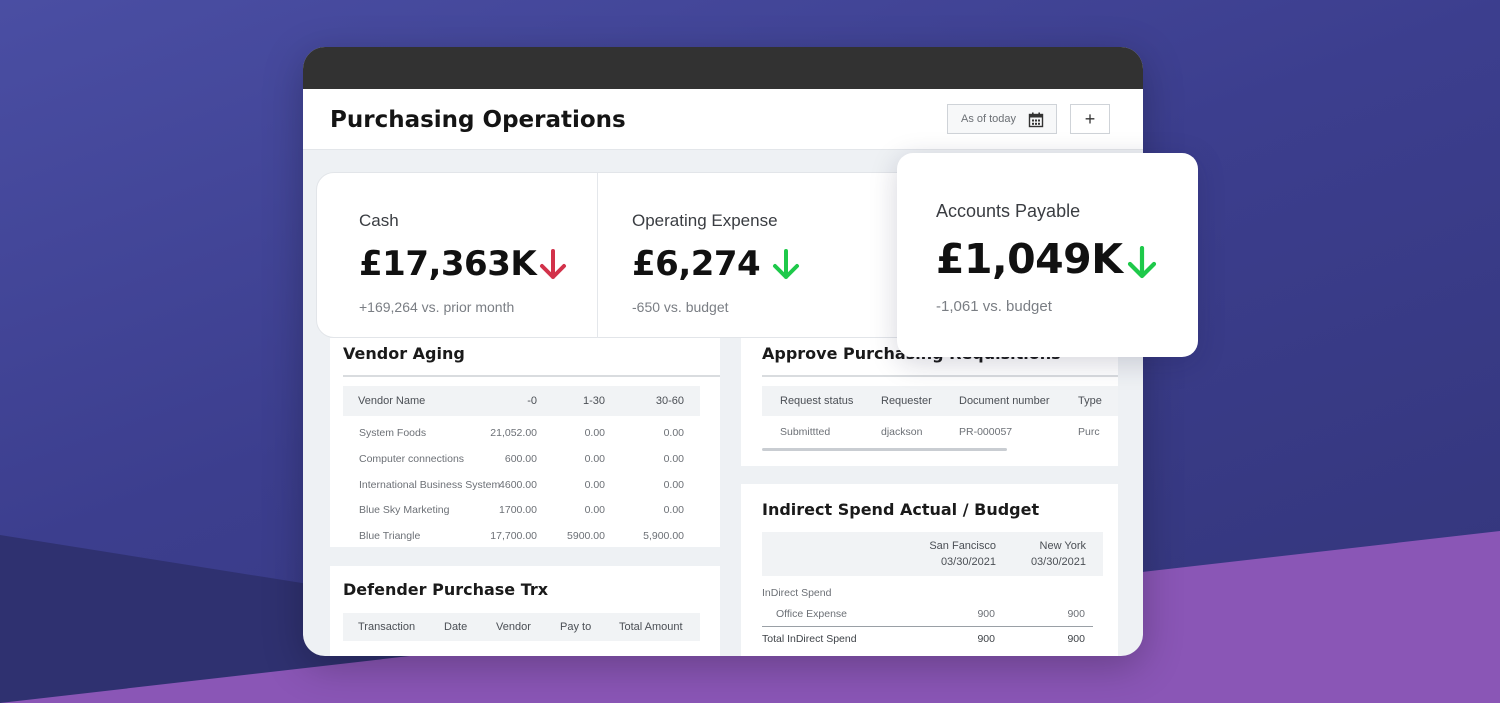  What do you see at coordinates (1036, 120) in the screenshot?
I see `calendar-icon` at bounding box center [1036, 120].